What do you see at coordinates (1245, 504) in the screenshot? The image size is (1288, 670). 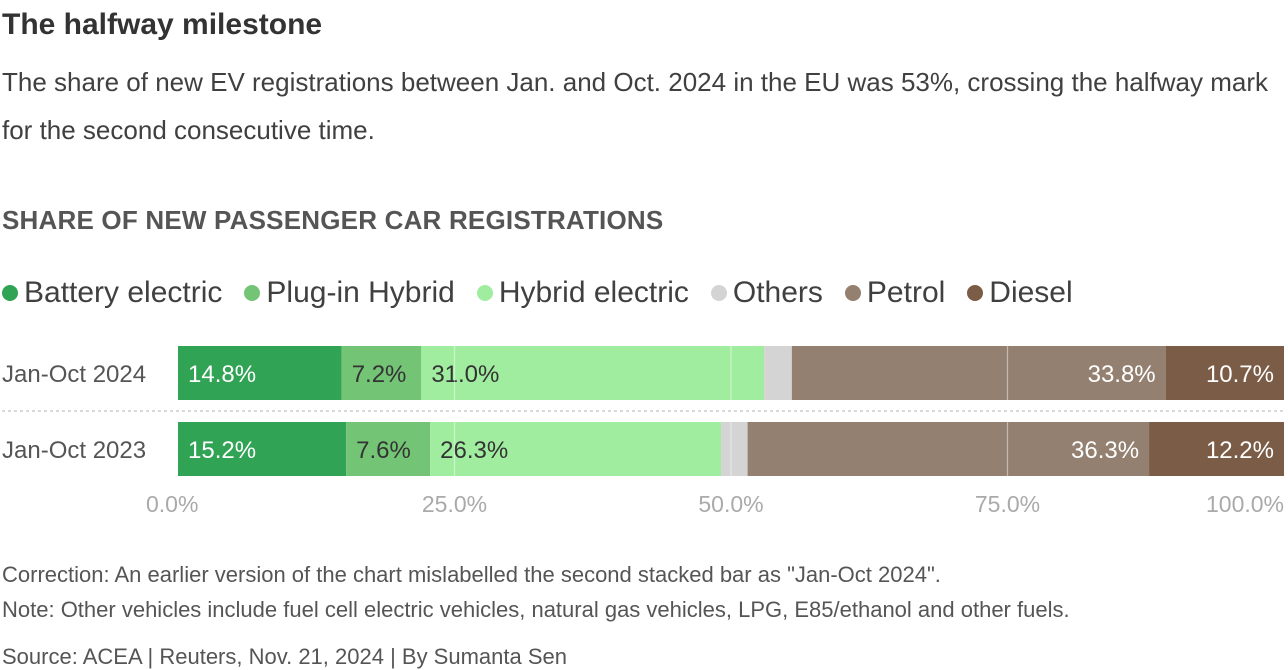 I see `x-tick-label: 100.0%` at bounding box center [1245, 504].